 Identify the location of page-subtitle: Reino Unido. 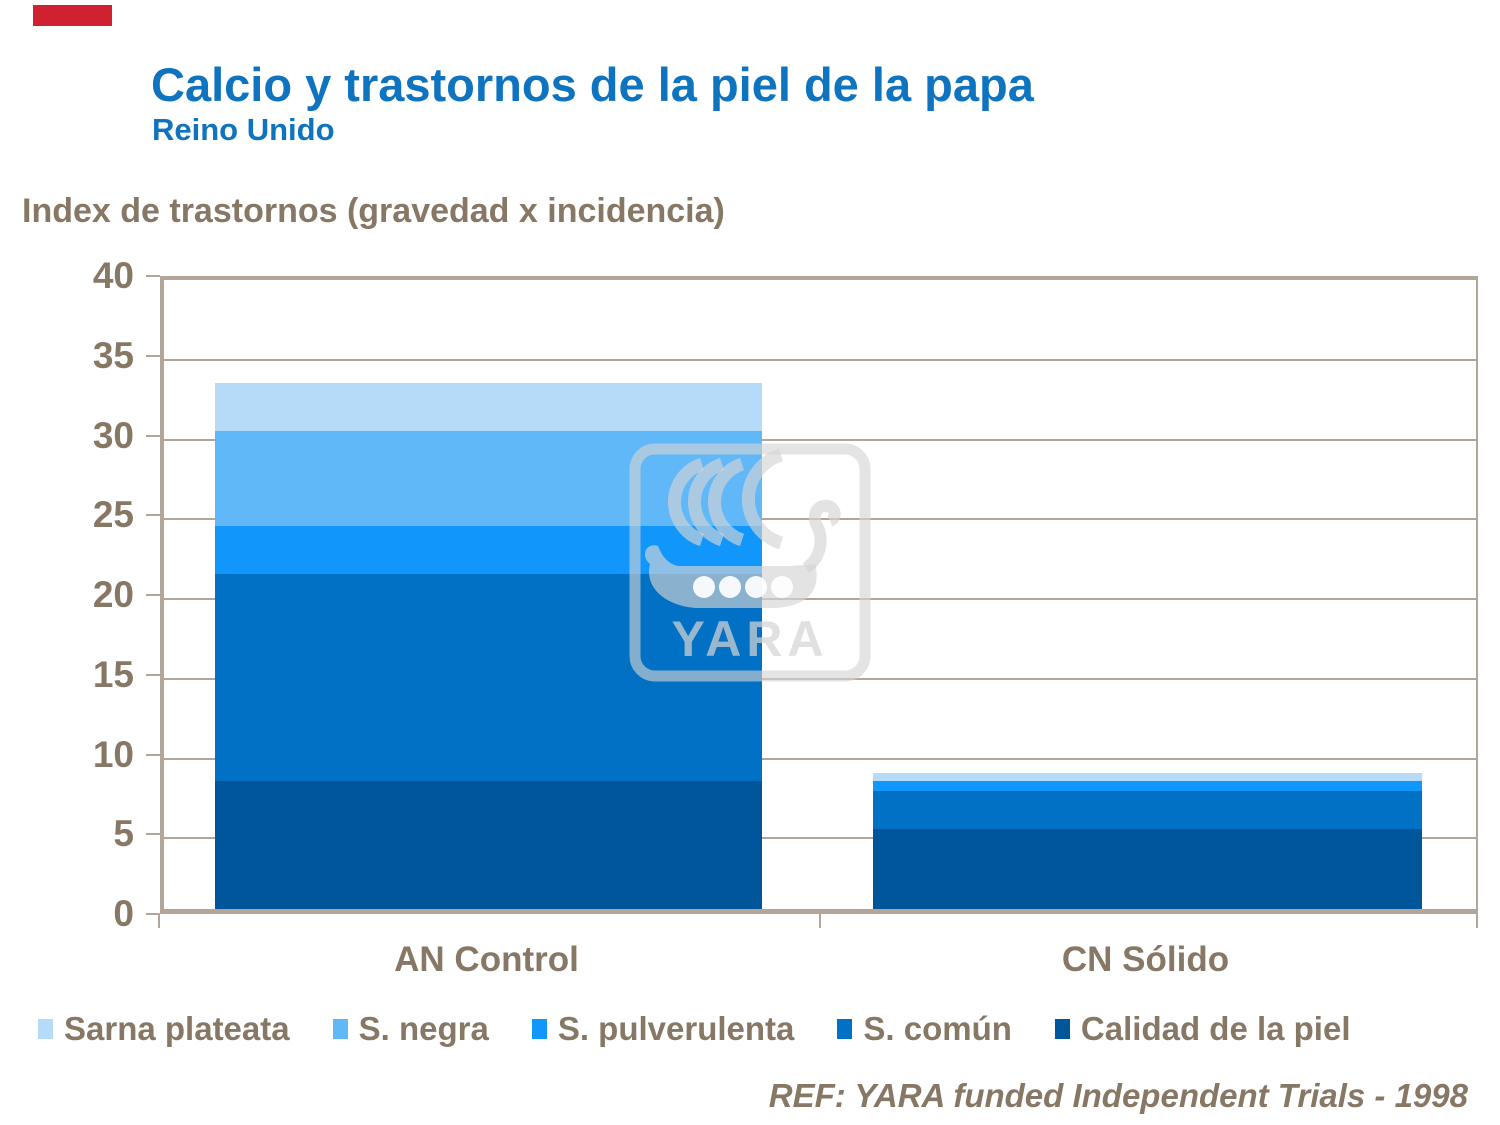
(243, 129).